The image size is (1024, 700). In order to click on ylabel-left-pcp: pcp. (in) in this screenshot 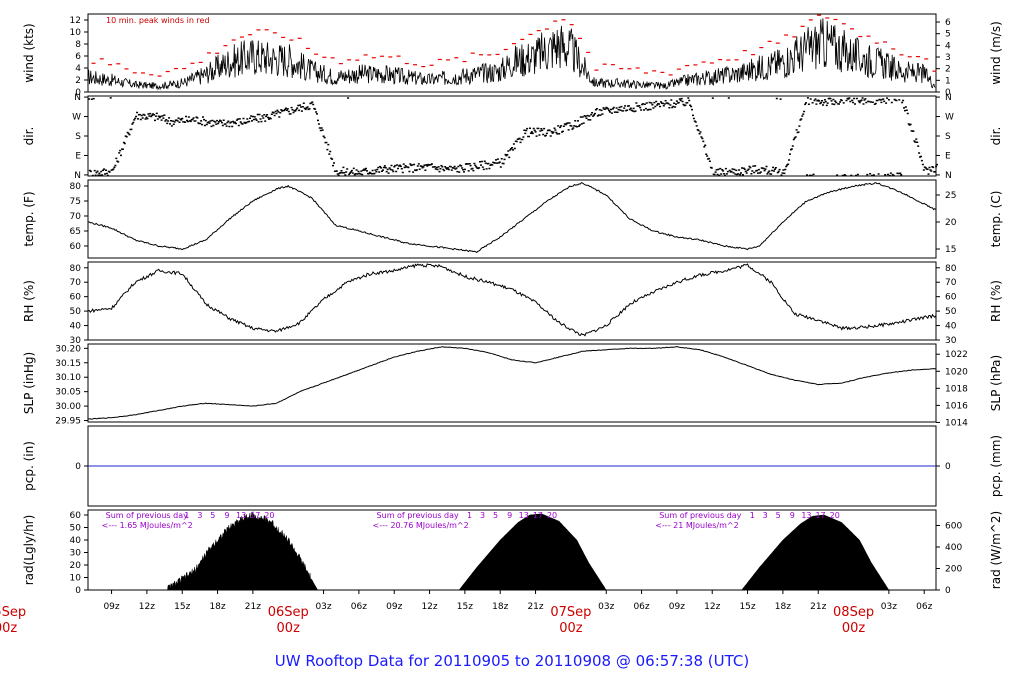, I will do `click(29, 466)`.